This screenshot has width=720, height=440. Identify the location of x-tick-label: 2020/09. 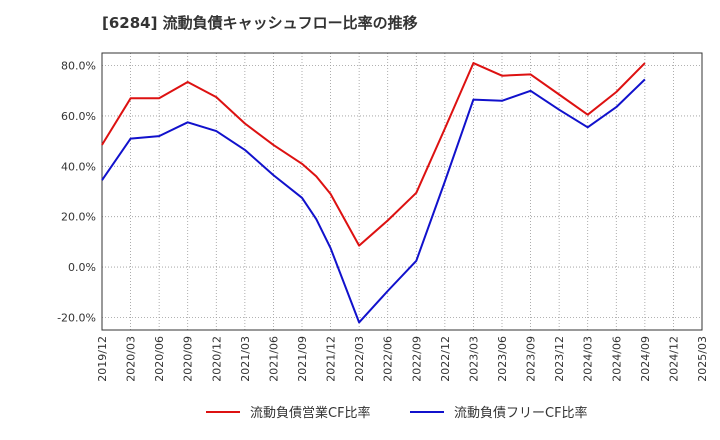
(188, 359).